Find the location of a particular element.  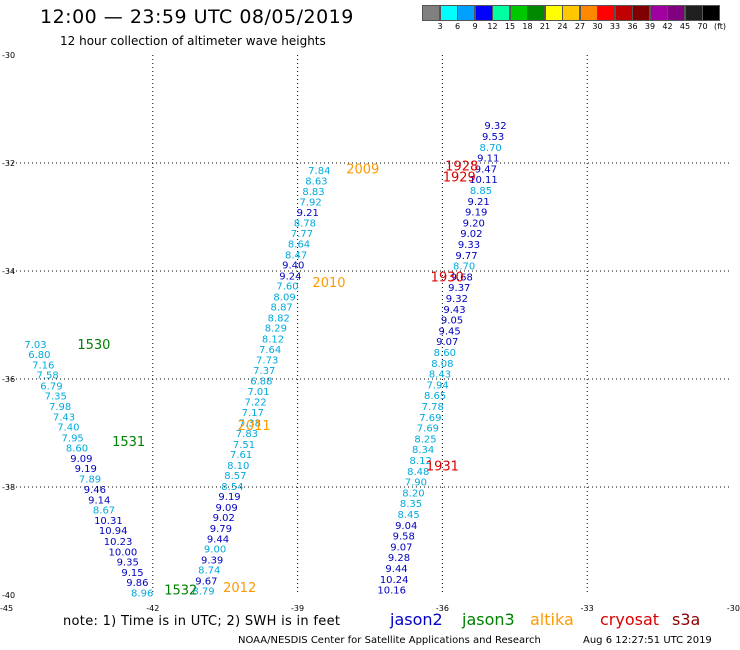

wave-height-value: 7.01 is located at coordinates (258, 392).